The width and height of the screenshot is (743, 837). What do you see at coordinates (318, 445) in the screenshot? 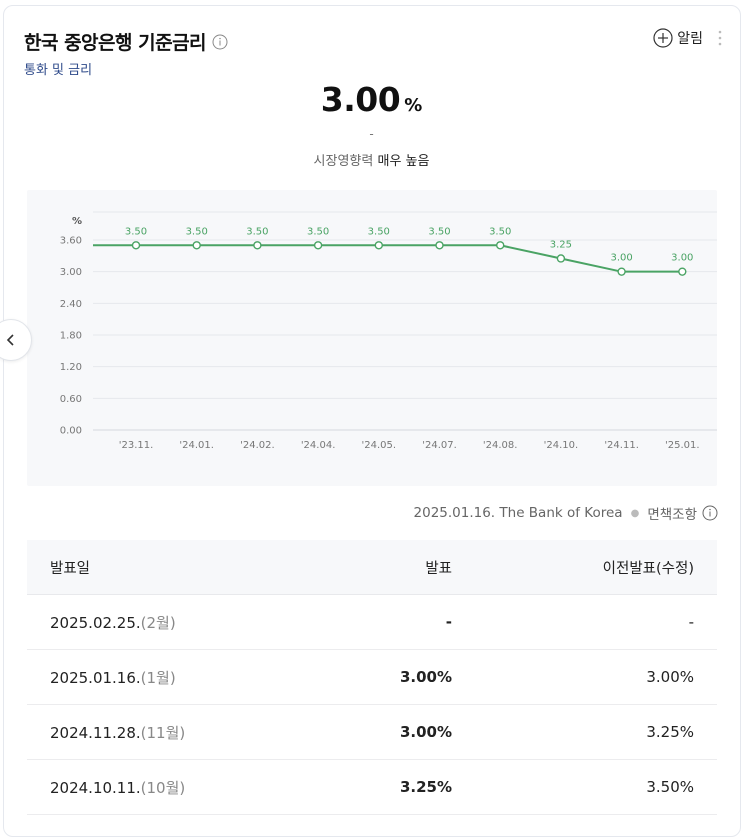
I see `x-tick-label: '24.04.` at bounding box center [318, 445].